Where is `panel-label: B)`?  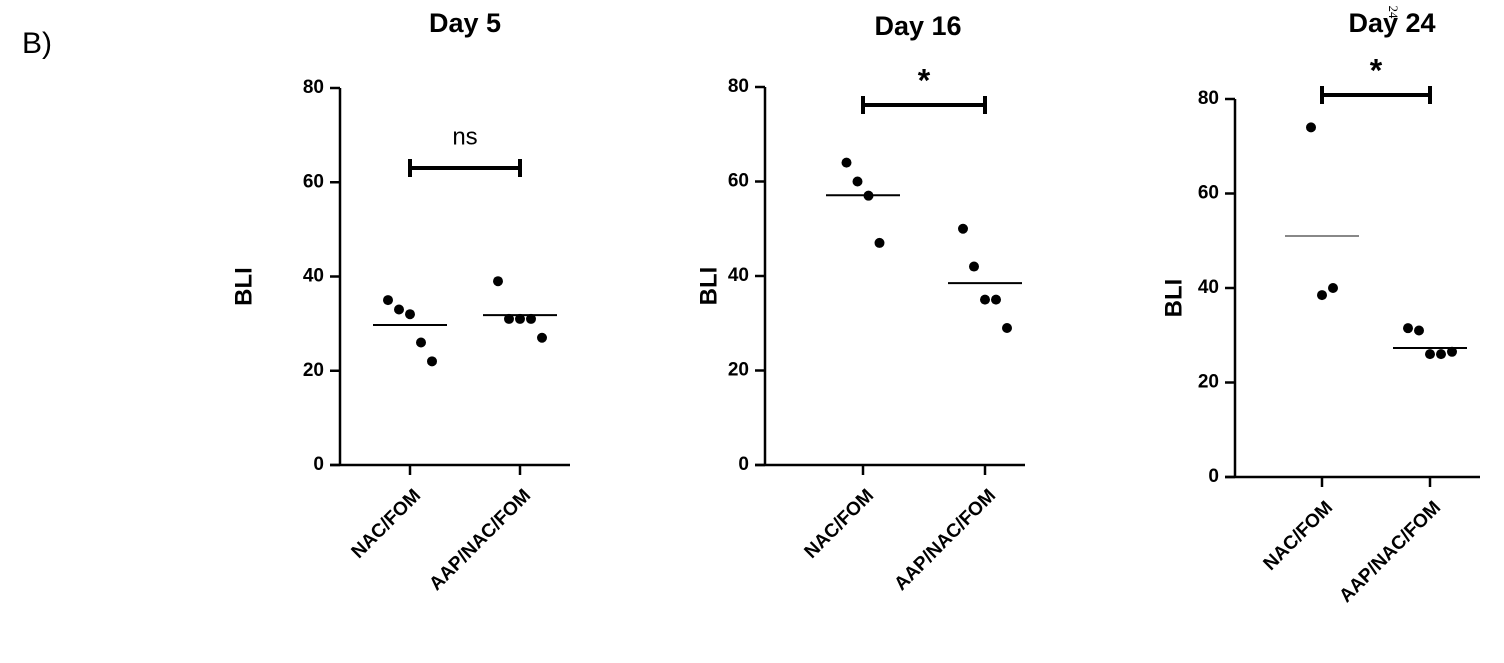 panel-label: B) is located at coordinates (37, 43).